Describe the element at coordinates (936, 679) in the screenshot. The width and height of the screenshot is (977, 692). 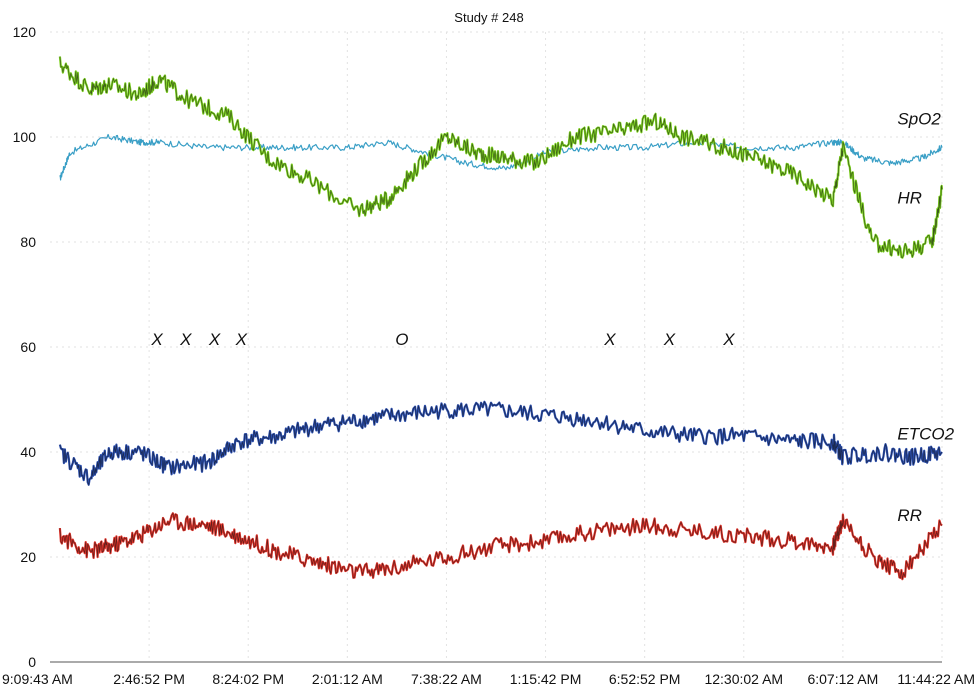
I see `x-tick-label: 11:44:22 AM` at that location.